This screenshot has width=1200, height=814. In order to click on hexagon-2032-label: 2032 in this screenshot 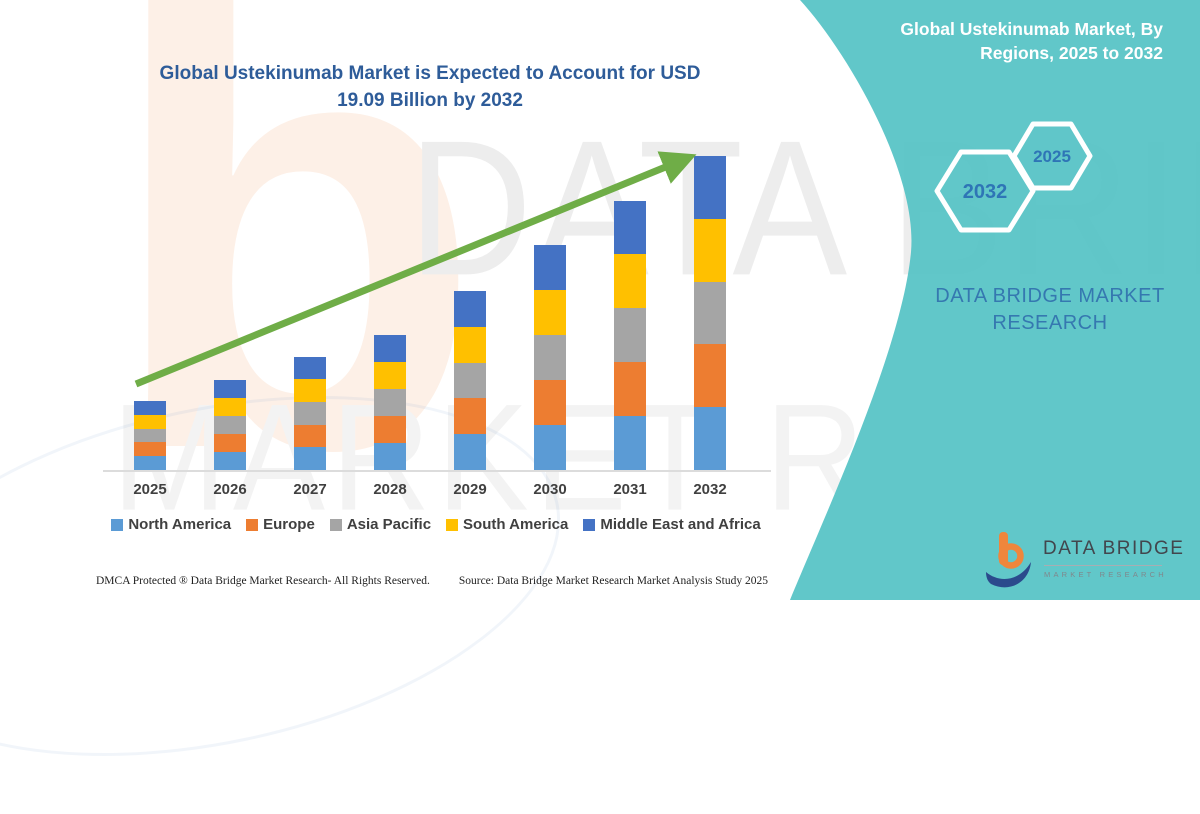, I will do `click(985, 192)`.